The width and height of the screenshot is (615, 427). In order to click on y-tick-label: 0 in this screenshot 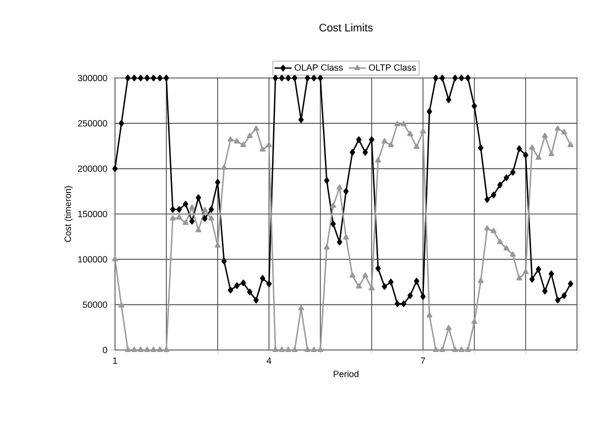, I will do `click(105, 350)`.